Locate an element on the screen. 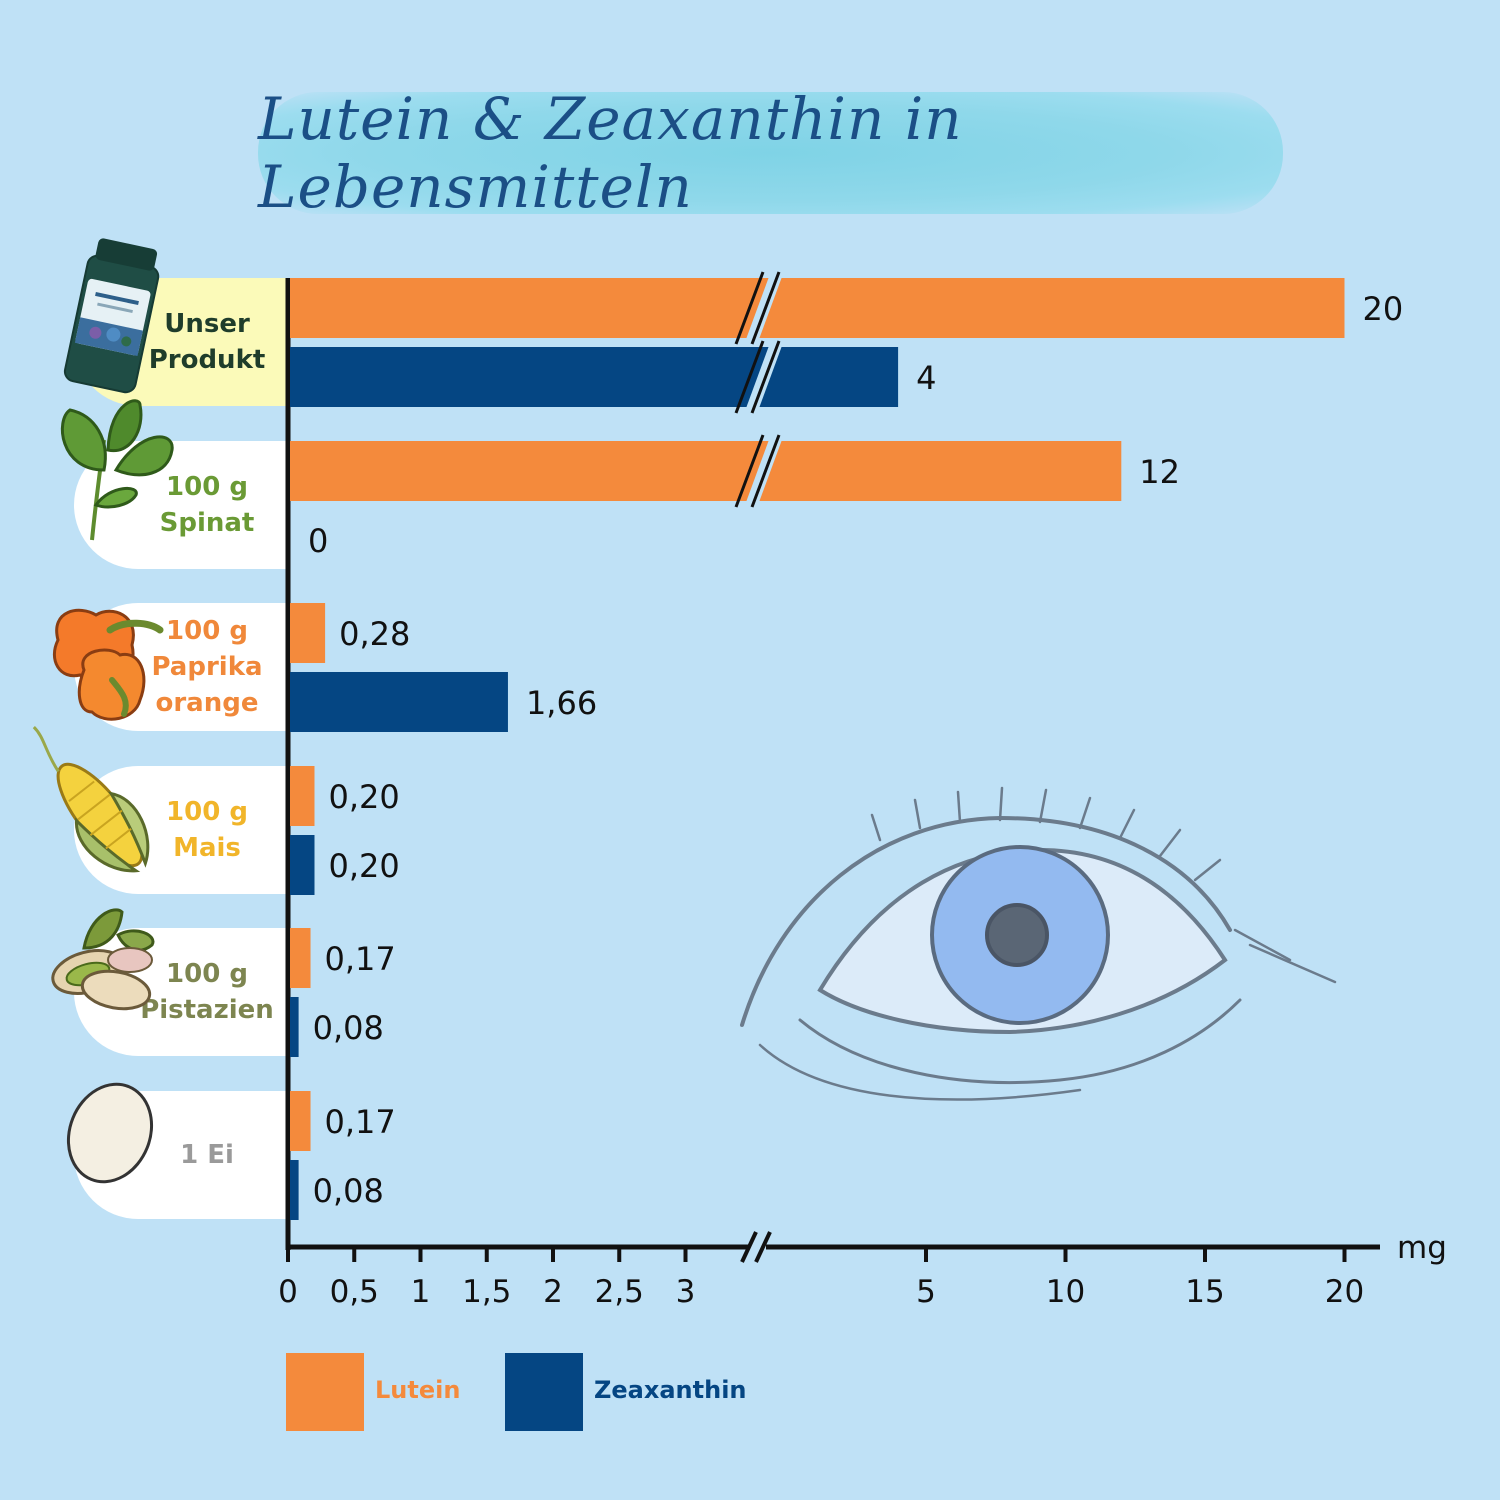  title-brush-band is located at coordinates (770, 153).